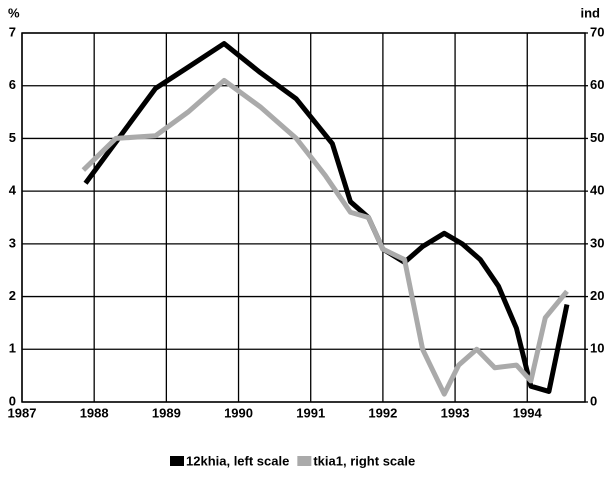 The image size is (608, 482). What do you see at coordinates (12, 295) in the screenshot?
I see `y-tick-label: 2` at bounding box center [12, 295].